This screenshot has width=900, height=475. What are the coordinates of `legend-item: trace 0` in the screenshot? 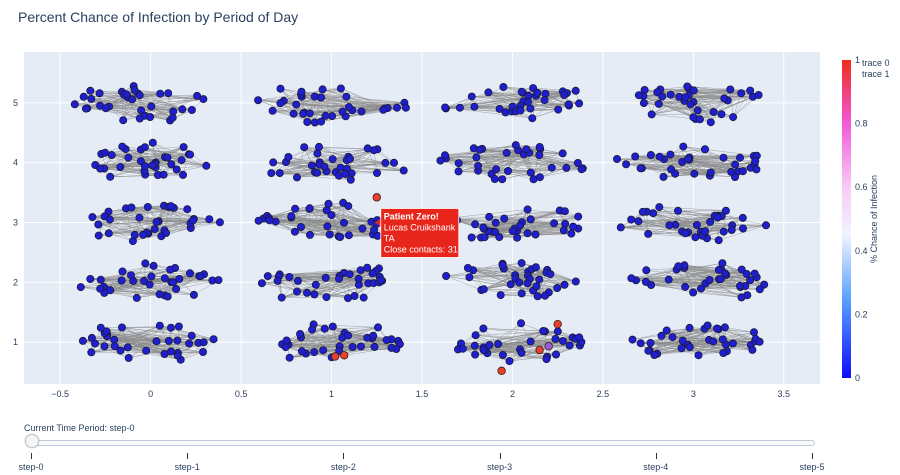 It's located at (876, 63).